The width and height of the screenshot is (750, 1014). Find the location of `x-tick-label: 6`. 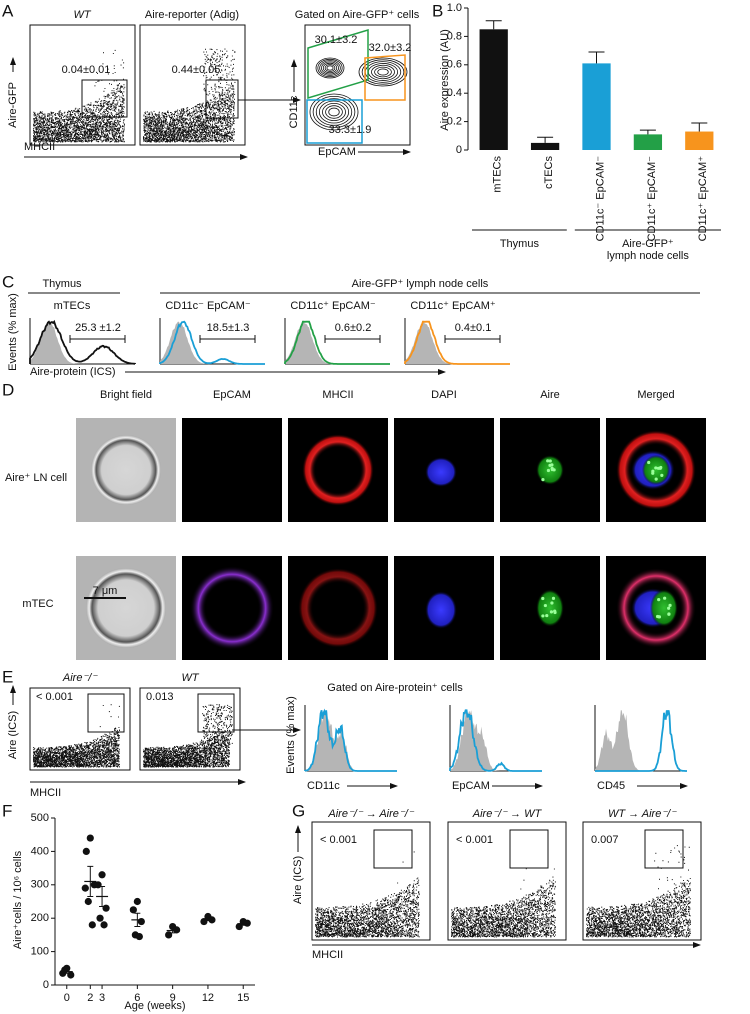

x-tick-label: 6 is located at coordinates (137, 998).